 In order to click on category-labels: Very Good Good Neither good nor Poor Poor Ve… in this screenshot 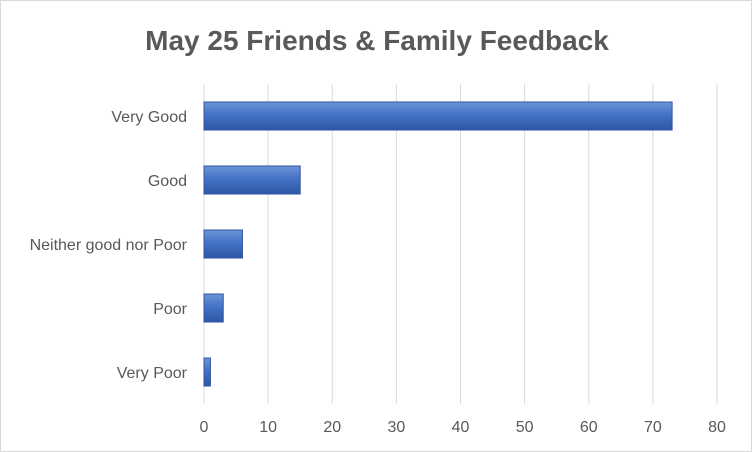, I will do `click(109, 245)`.